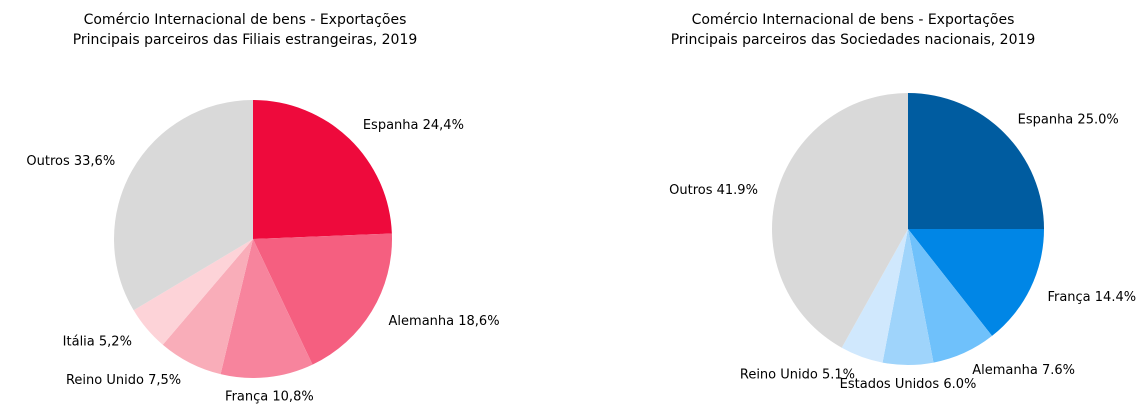  I want to click on slice-label: Espanha 24,4%, so click(413, 124).